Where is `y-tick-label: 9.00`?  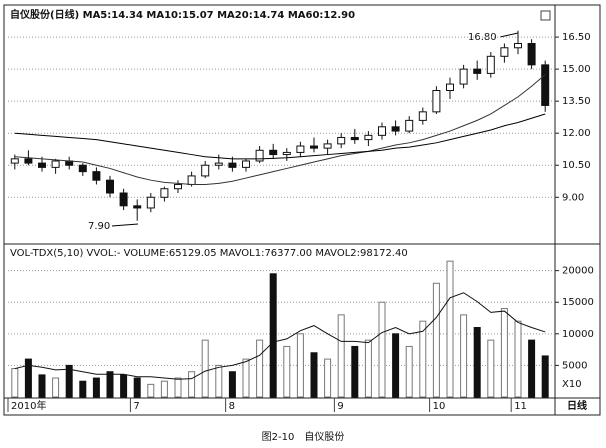
y-tick-label: 9.00 is located at coordinates (573, 197).